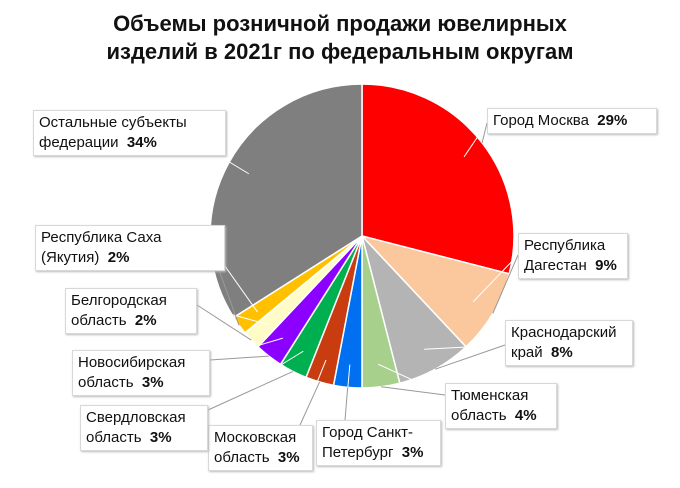 The width and height of the screenshot is (680, 488). I want to click on data-label: Свердловская область 3%, so click(144, 428).